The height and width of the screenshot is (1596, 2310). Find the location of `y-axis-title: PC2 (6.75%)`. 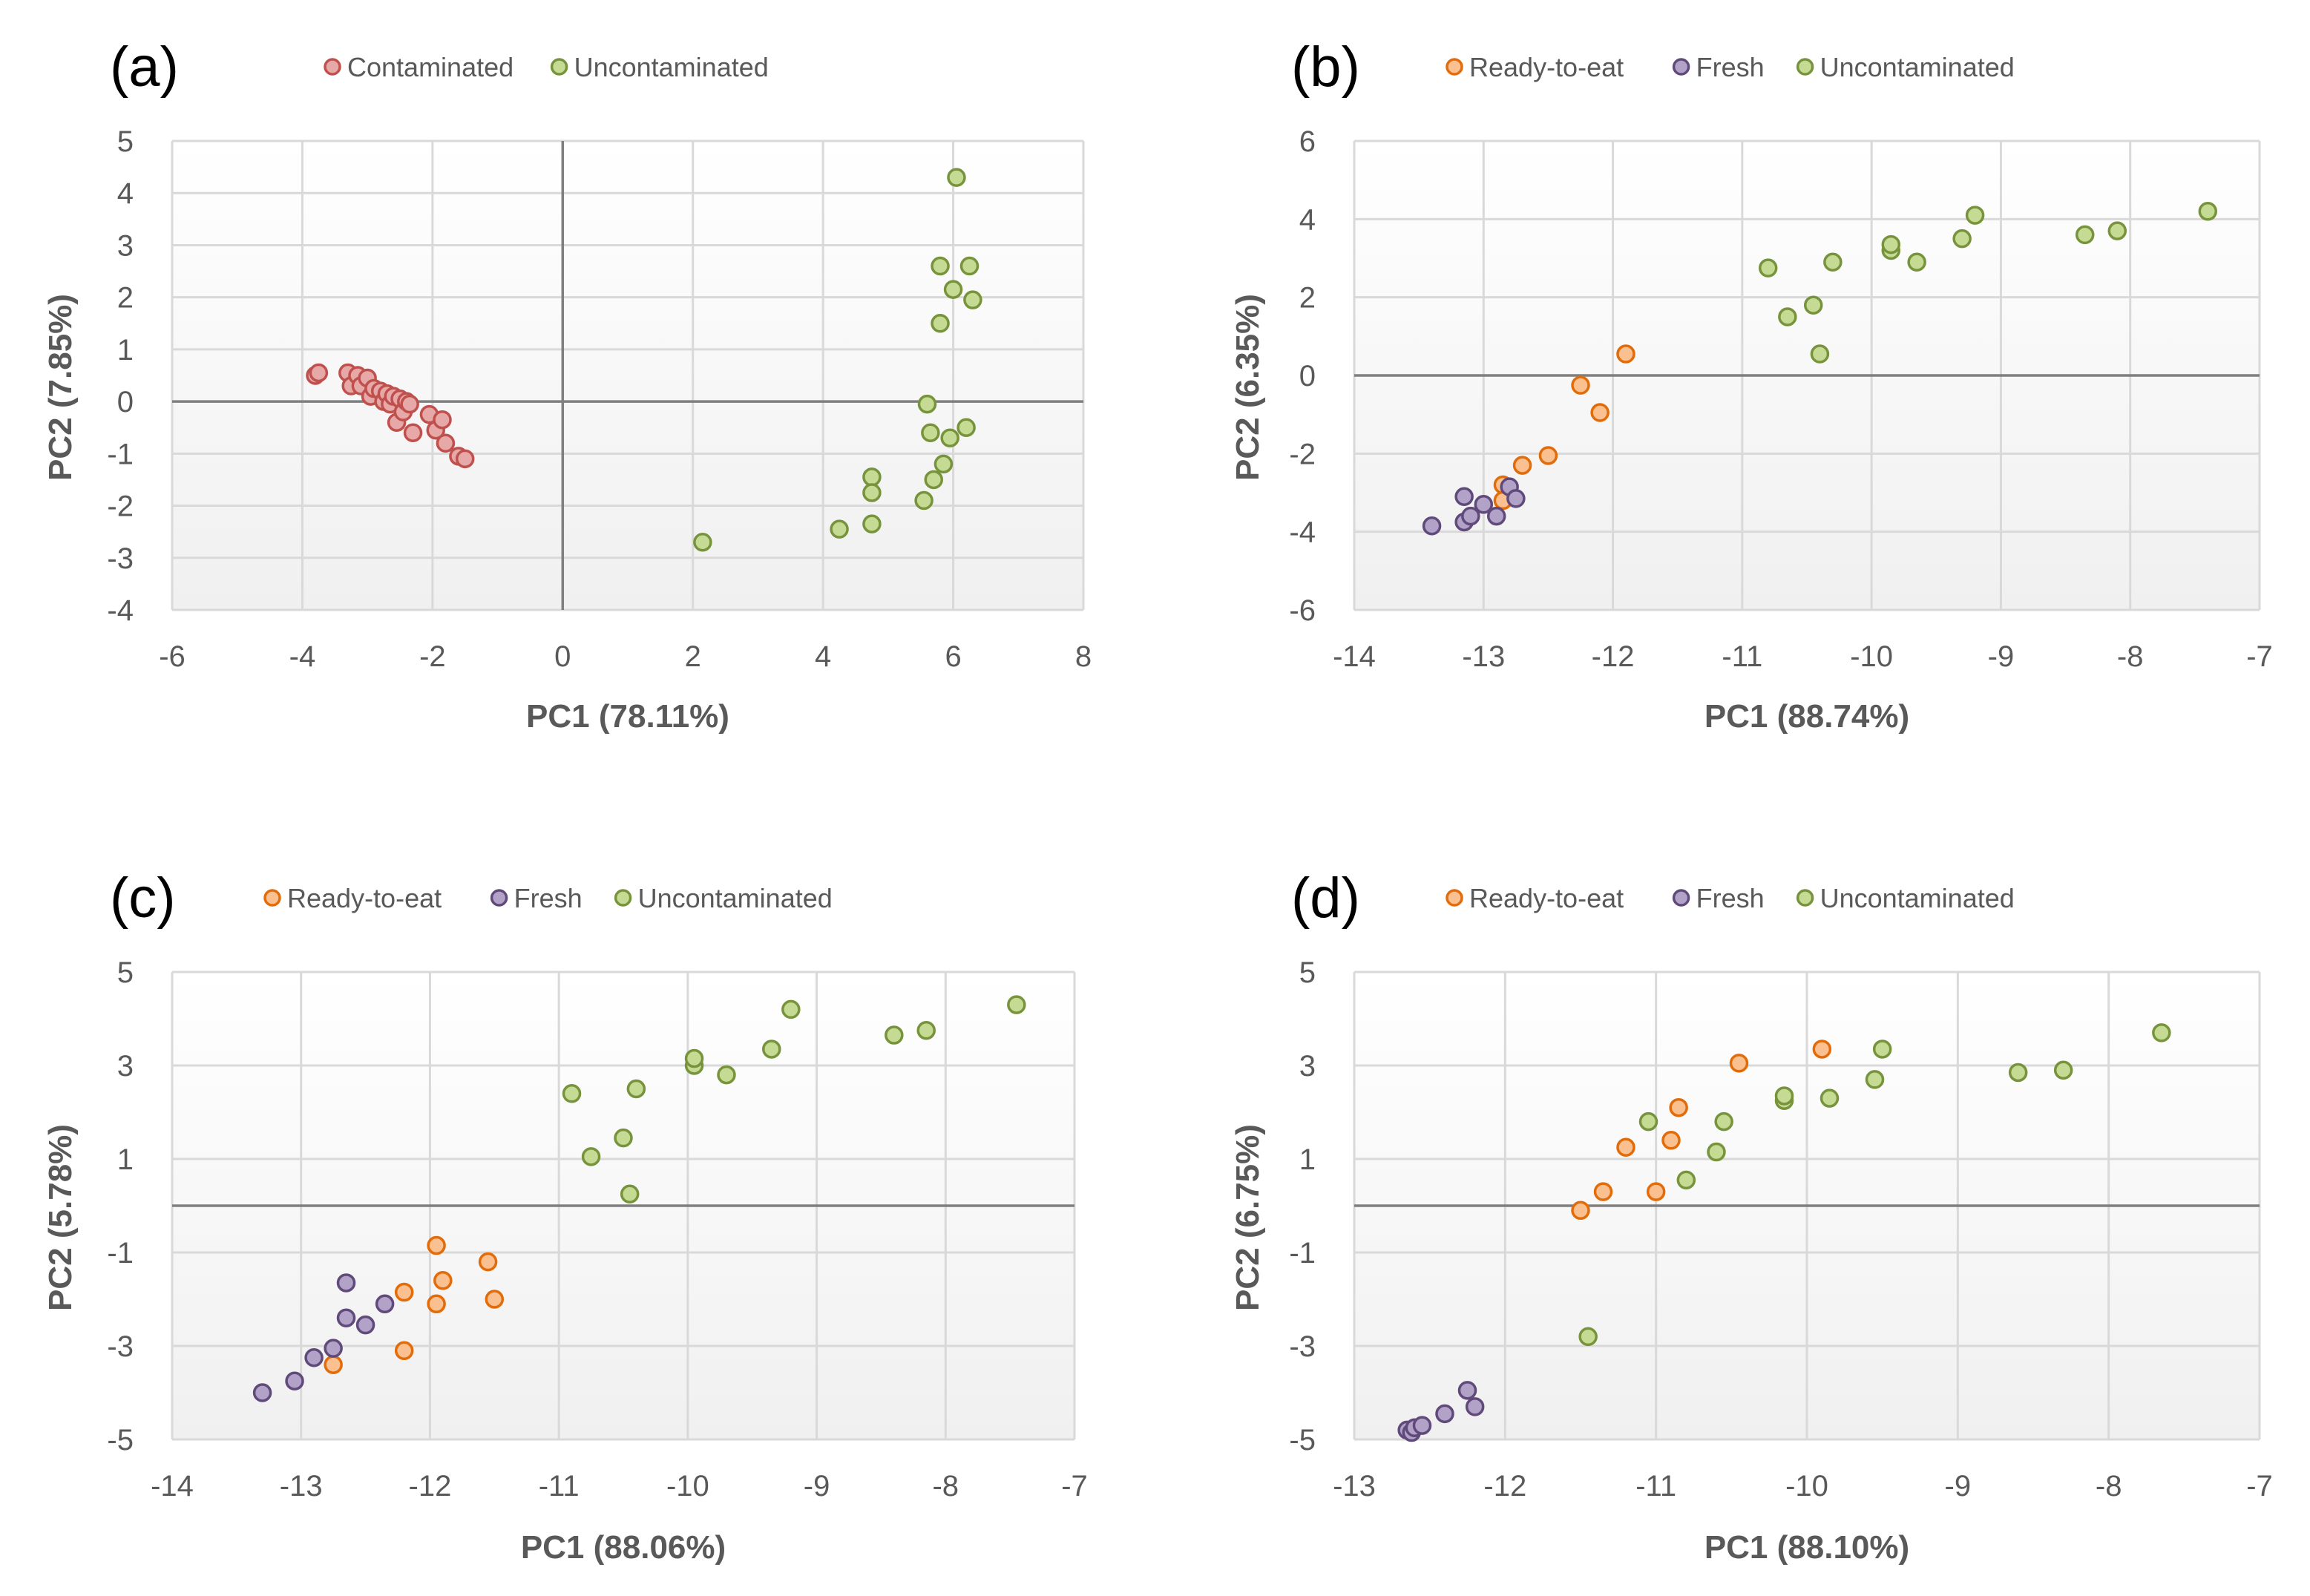

y-axis-title: PC2 (6.75%) is located at coordinates (1248, 1218).